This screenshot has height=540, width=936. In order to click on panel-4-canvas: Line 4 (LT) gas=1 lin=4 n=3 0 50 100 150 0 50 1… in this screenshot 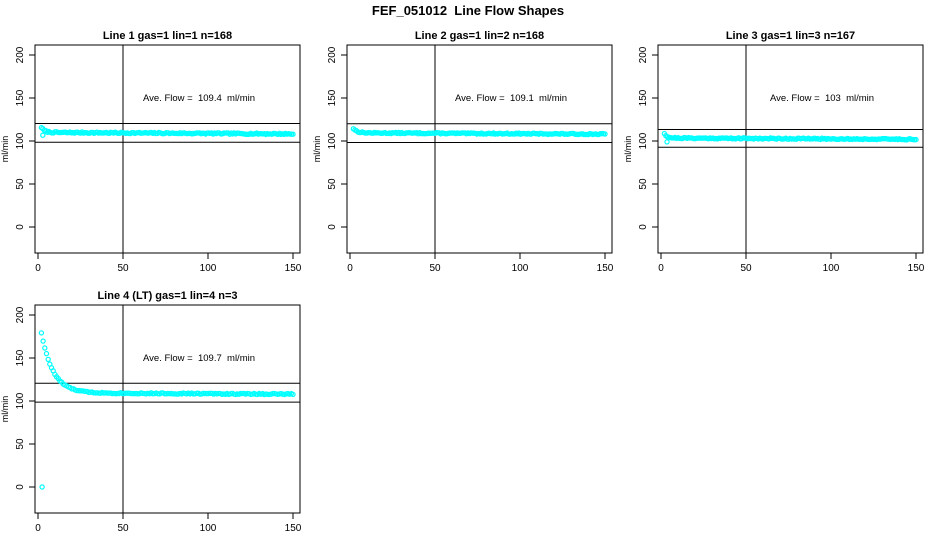, I will do `click(151, 412)`.